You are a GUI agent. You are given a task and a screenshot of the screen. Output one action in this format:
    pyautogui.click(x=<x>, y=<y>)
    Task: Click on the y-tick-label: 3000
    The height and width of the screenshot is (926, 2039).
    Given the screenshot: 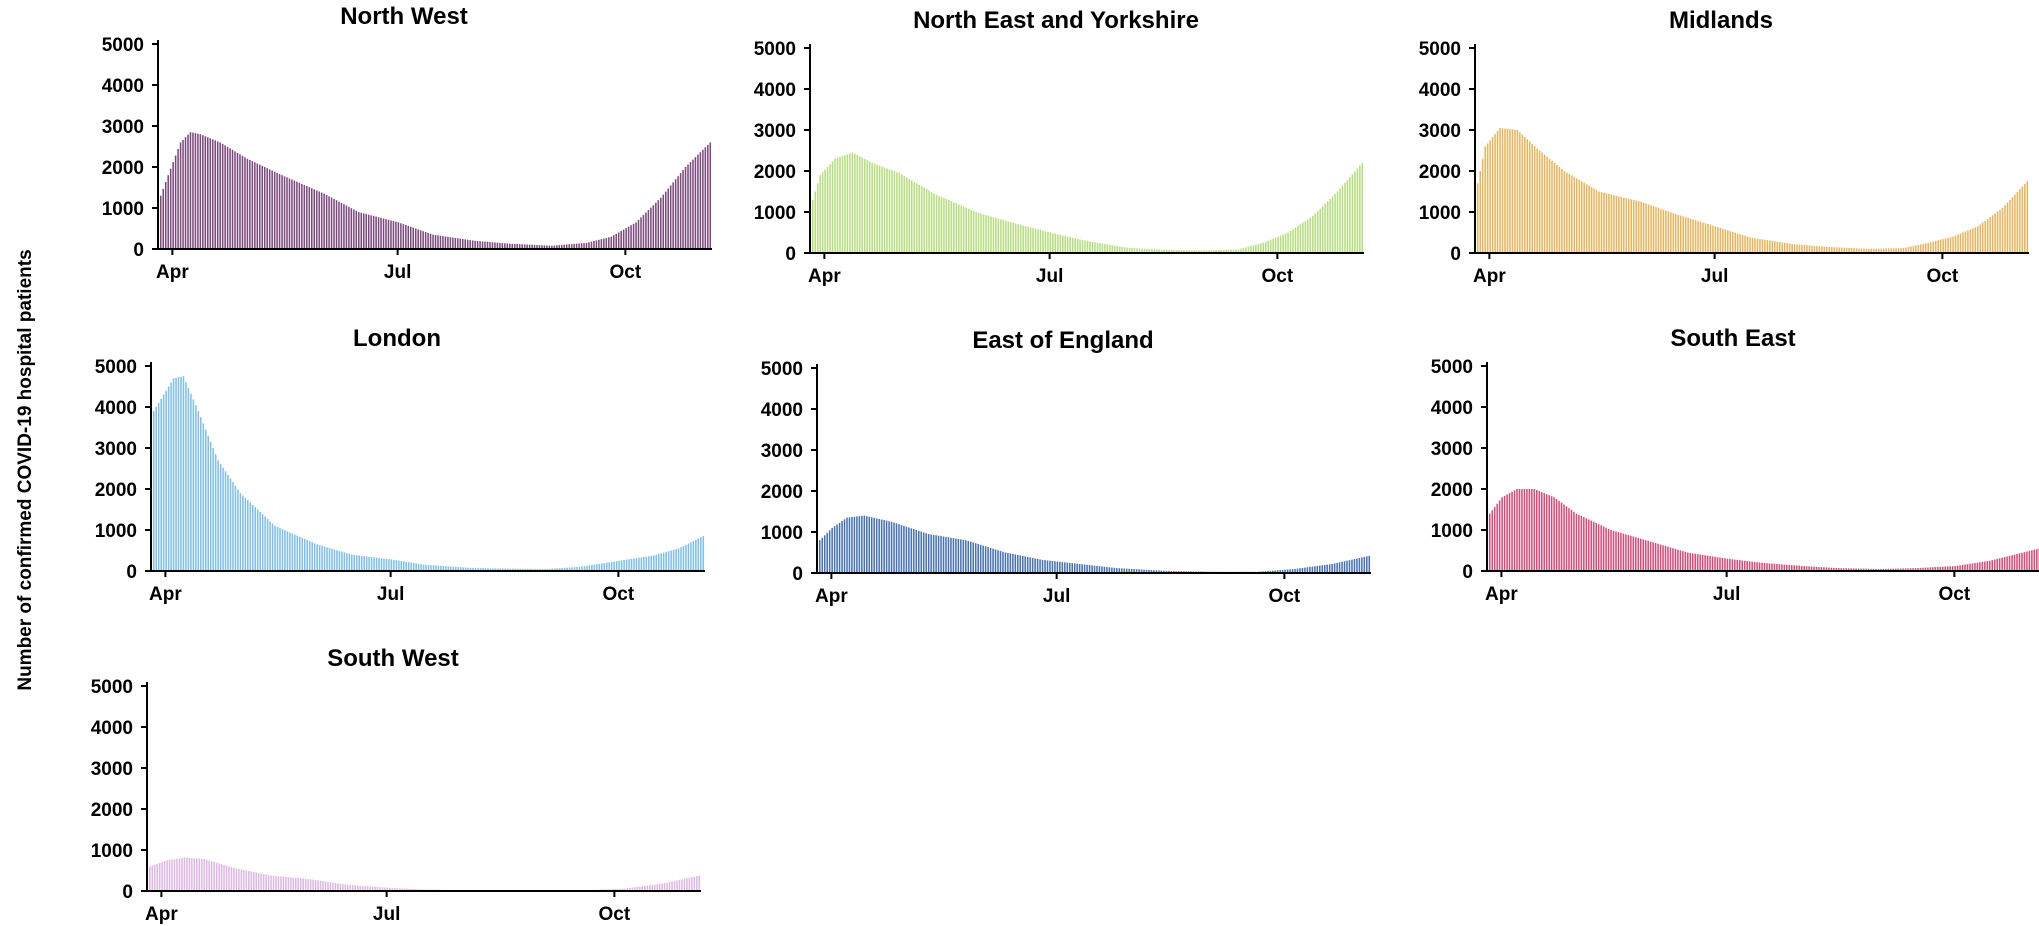 What is the action you would take?
    pyautogui.click(x=775, y=131)
    